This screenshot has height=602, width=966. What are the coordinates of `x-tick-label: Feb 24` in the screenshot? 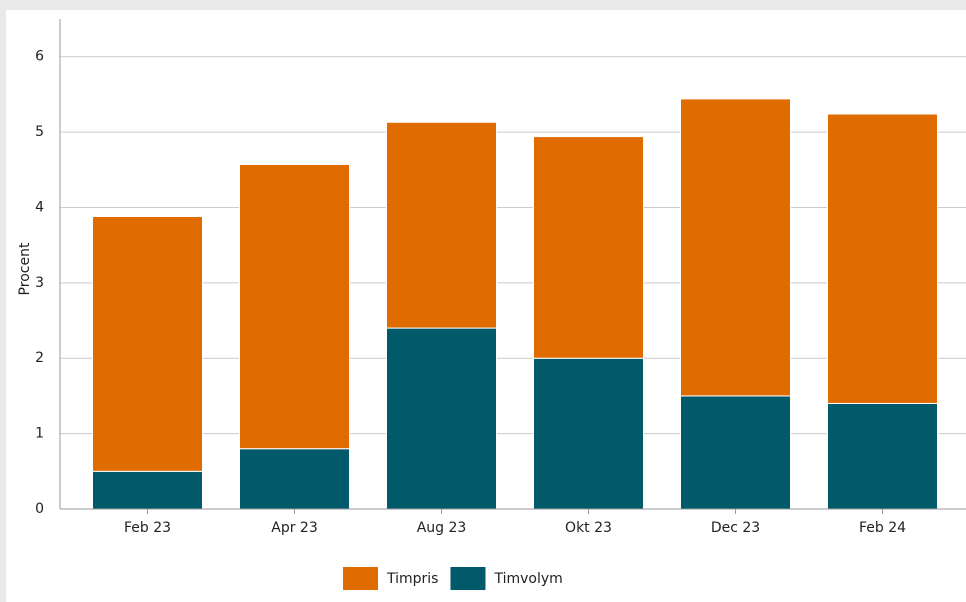 It's located at (882, 528).